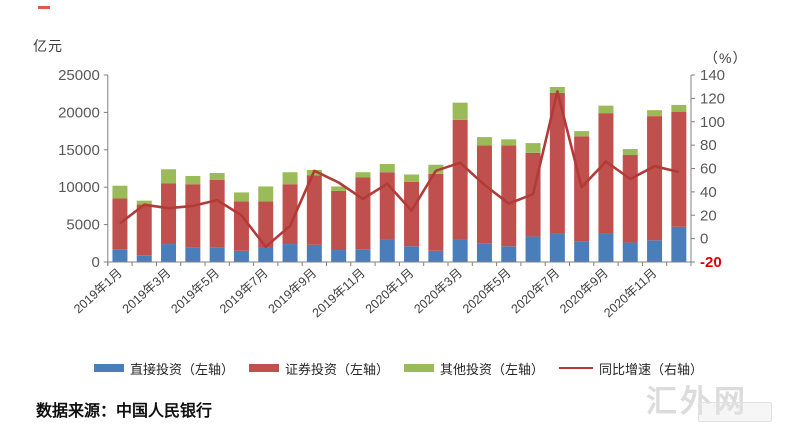  What do you see at coordinates (181, 369) in the screenshot?
I see `legend-label: 直接投资（左轴）` at bounding box center [181, 369].